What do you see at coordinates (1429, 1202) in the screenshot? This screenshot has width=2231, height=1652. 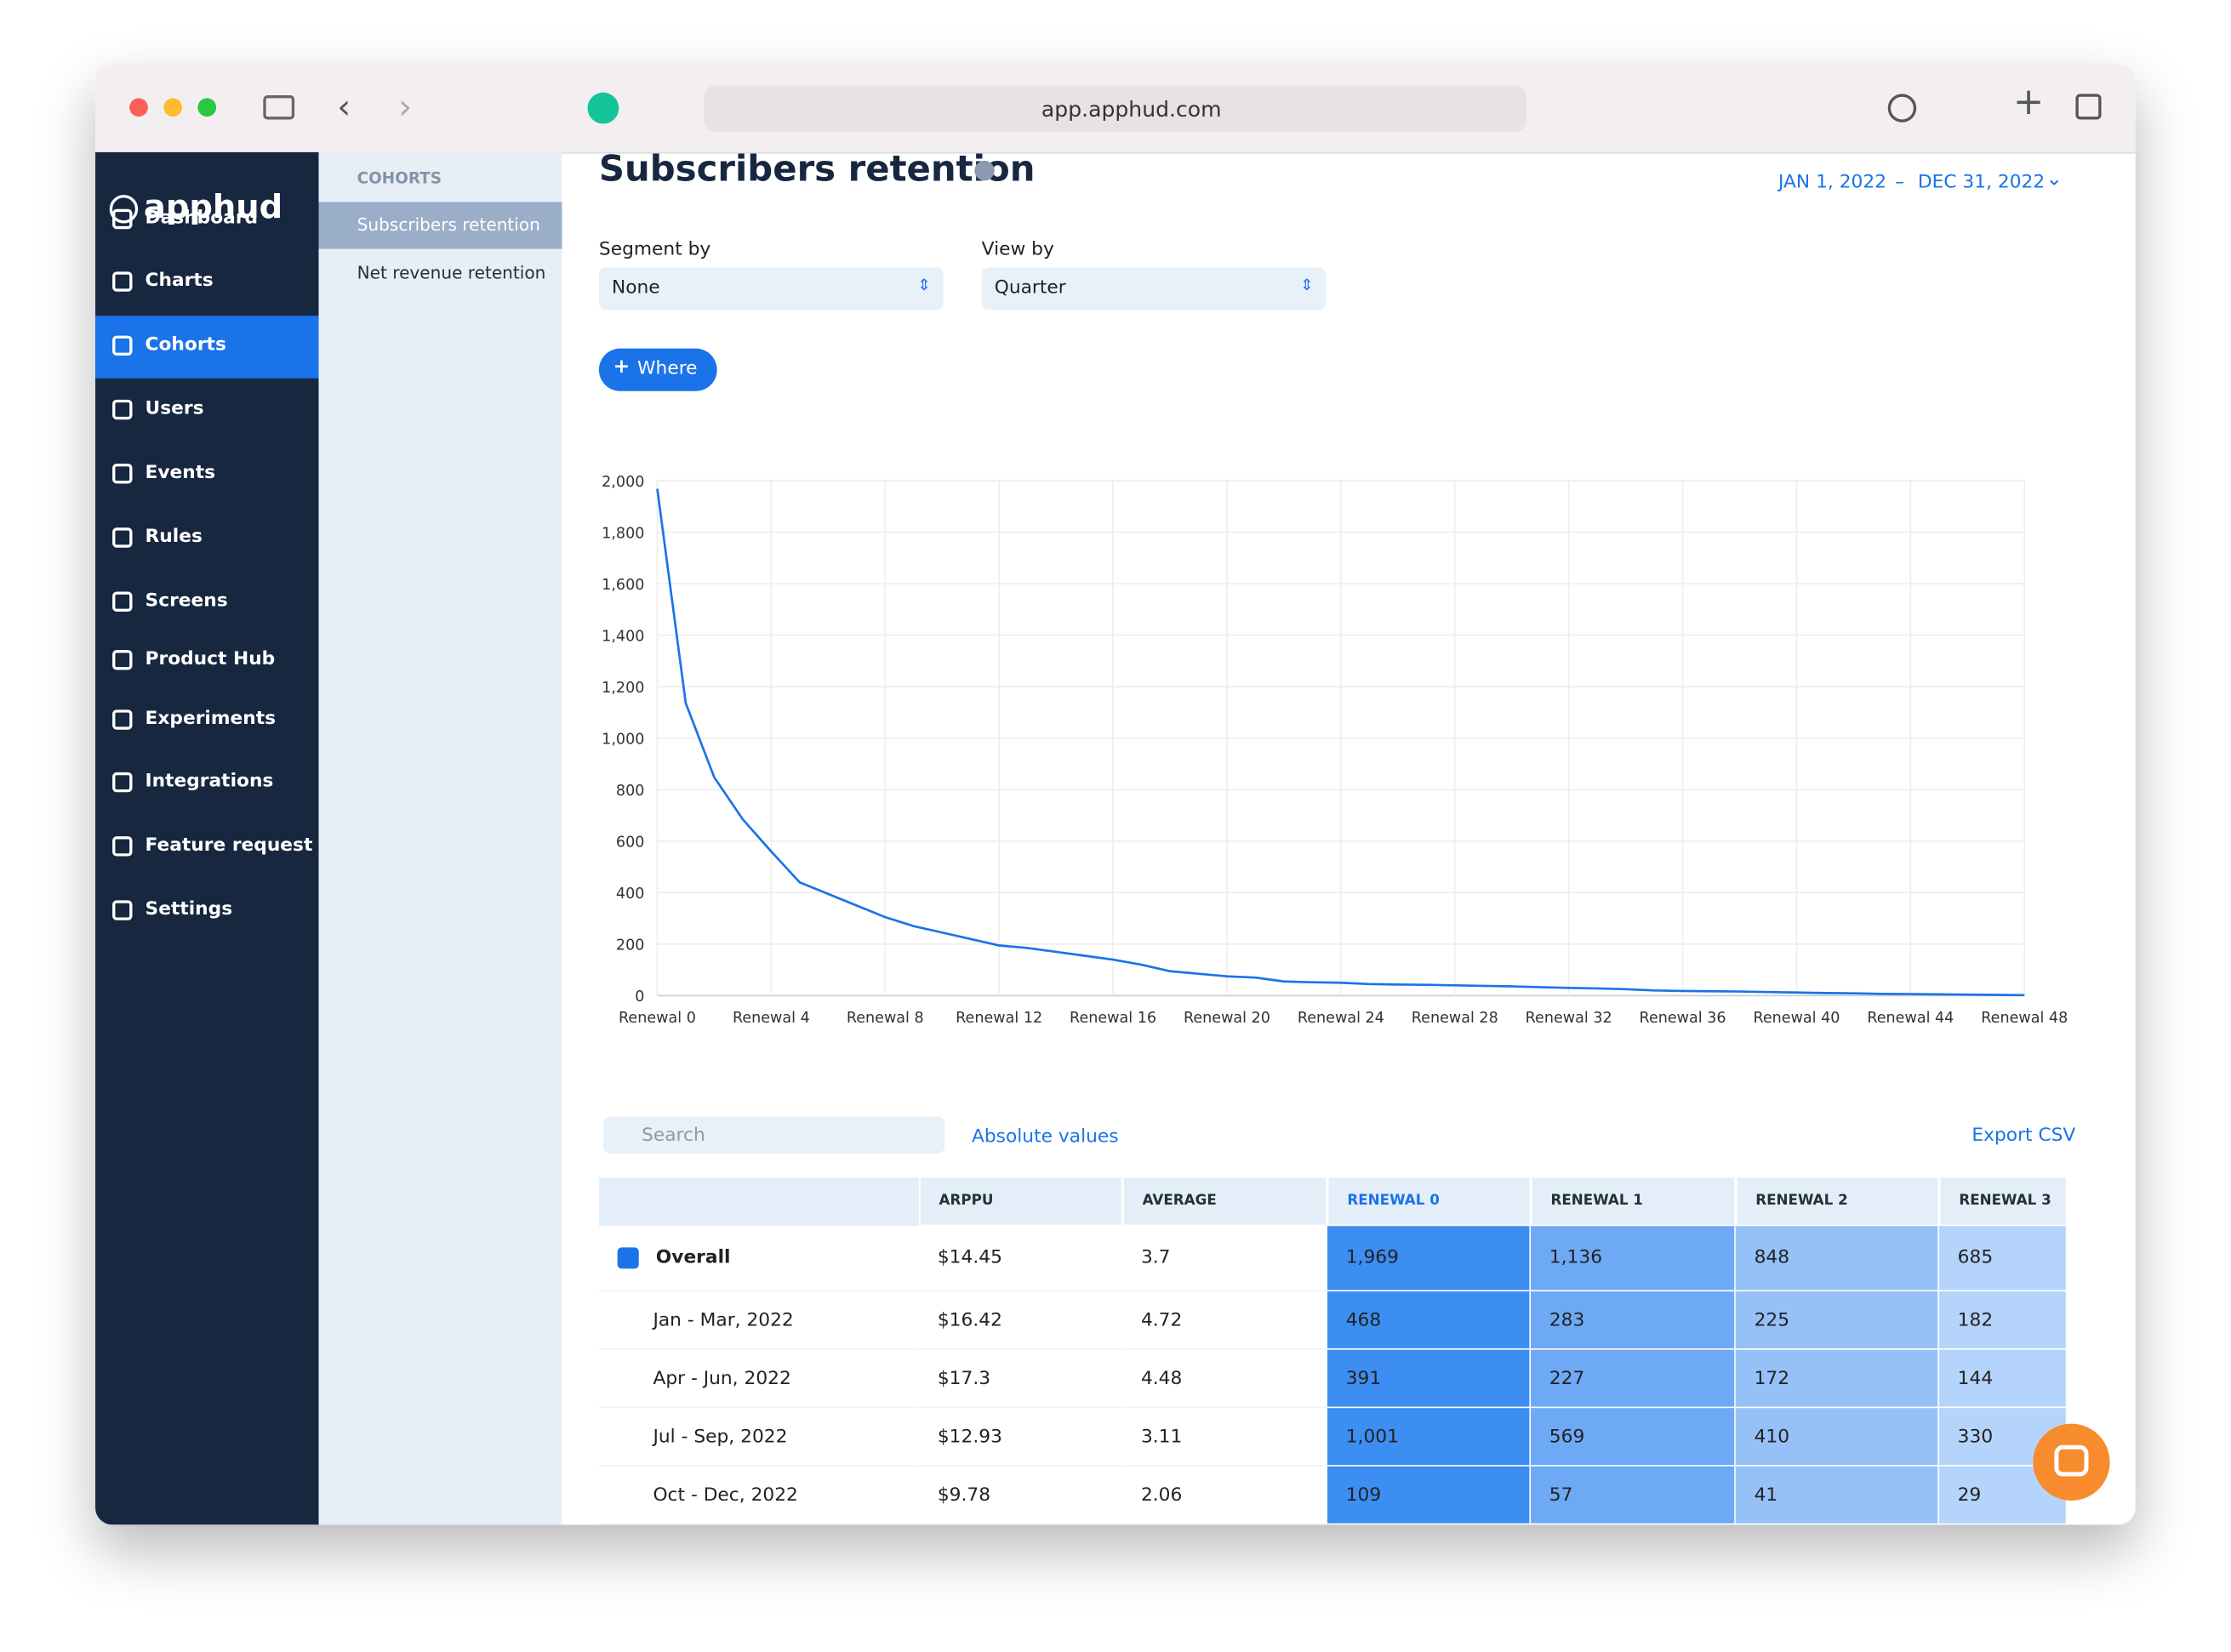 I see `column-header: RENEWAL 0` at bounding box center [1429, 1202].